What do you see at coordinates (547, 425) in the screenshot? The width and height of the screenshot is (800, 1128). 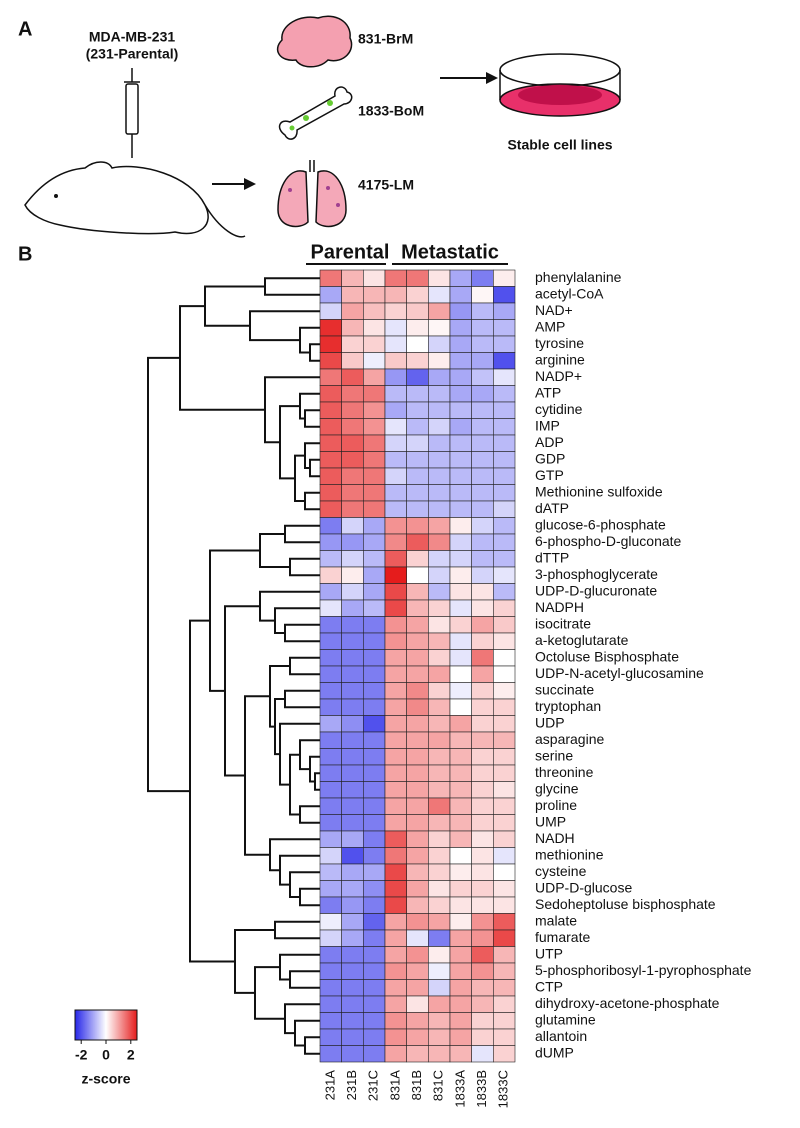 I see `row-label: IMP` at bounding box center [547, 425].